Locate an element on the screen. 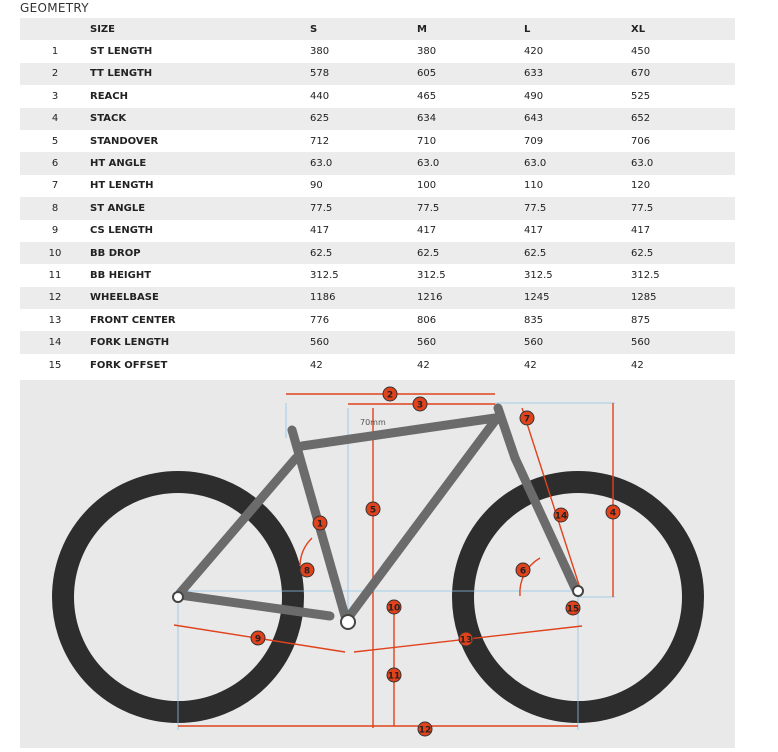 This screenshot has height=752, width=778. row: 2 TT LENGTH 578 605 633 670 is located at coordinates (377, 74).